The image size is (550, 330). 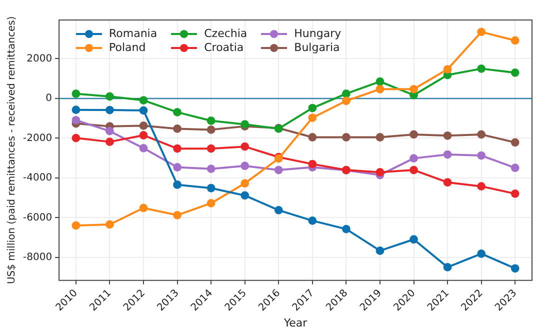 I want to click on x-axis-title: Year, so click(x=295, y=323).